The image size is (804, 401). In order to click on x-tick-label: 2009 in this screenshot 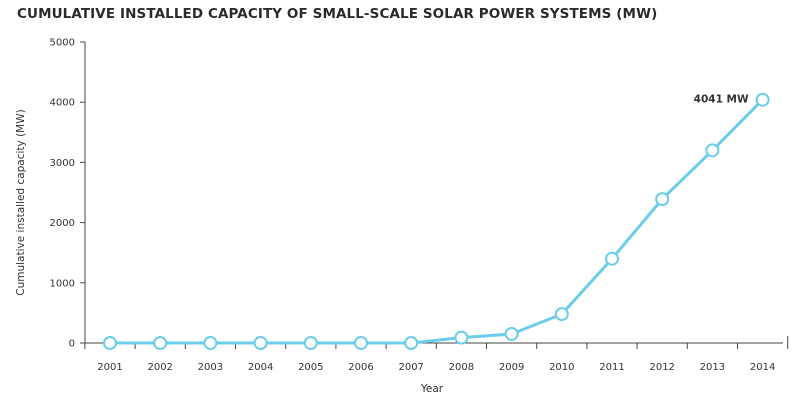, I will do `click(511, 367)`.